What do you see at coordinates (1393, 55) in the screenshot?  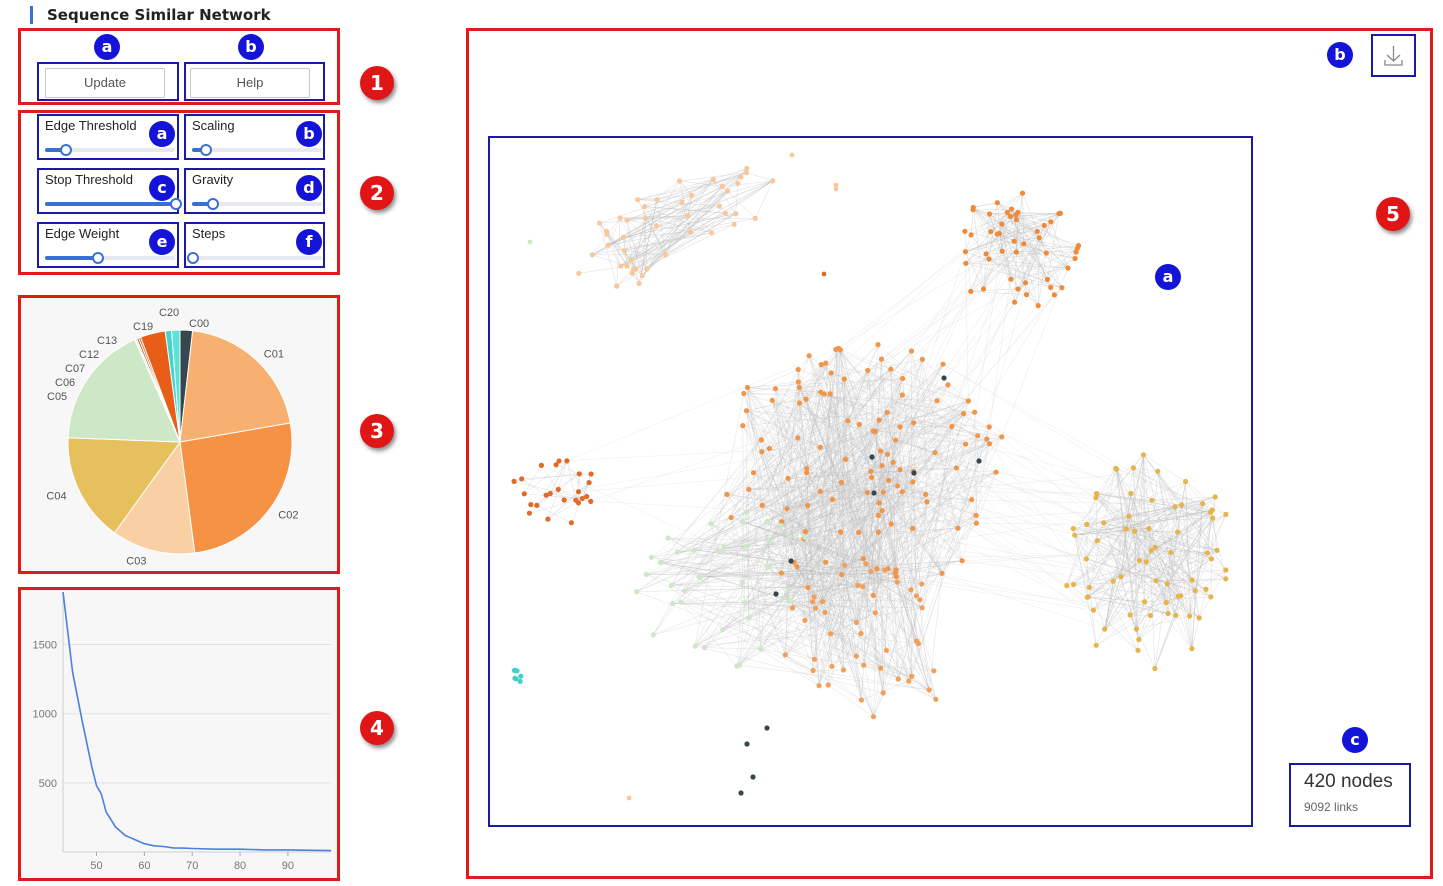 I see `download-button` at bounding box center [1393, 55].